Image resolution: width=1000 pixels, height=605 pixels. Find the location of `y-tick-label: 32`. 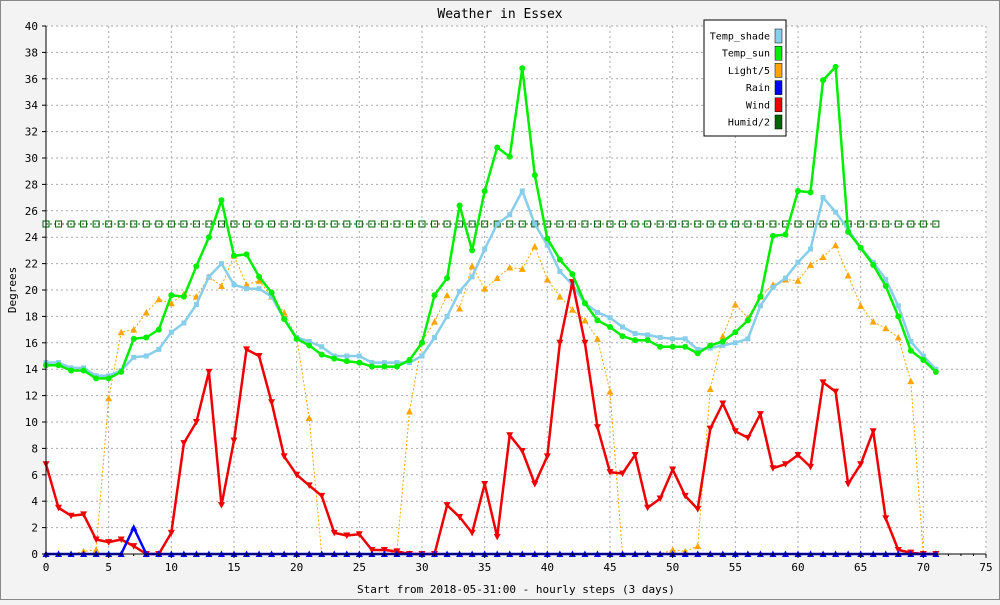

y-tick-label: 32 is located at coordinates (31, 132).